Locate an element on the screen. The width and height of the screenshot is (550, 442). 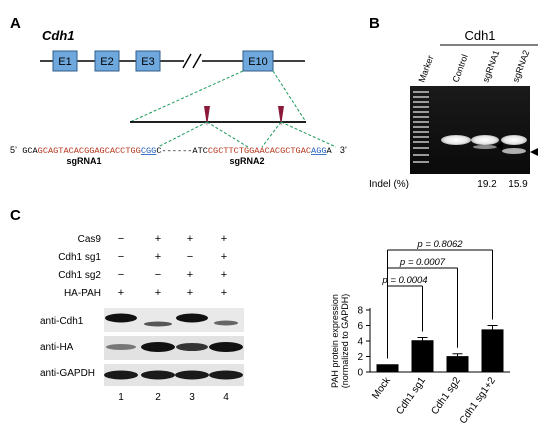
panel-a-gene-title: Cdh1 is located at coordinates (58, 35).